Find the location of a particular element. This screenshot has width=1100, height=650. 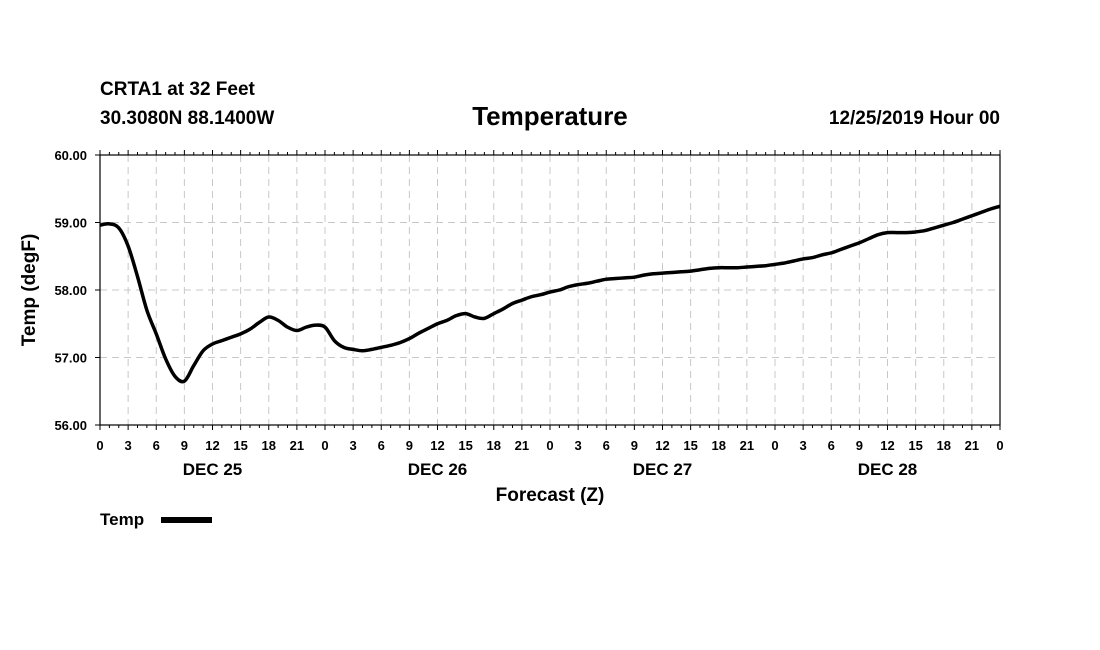

day-label: DEC 25 is located at coordinates (213, 469).